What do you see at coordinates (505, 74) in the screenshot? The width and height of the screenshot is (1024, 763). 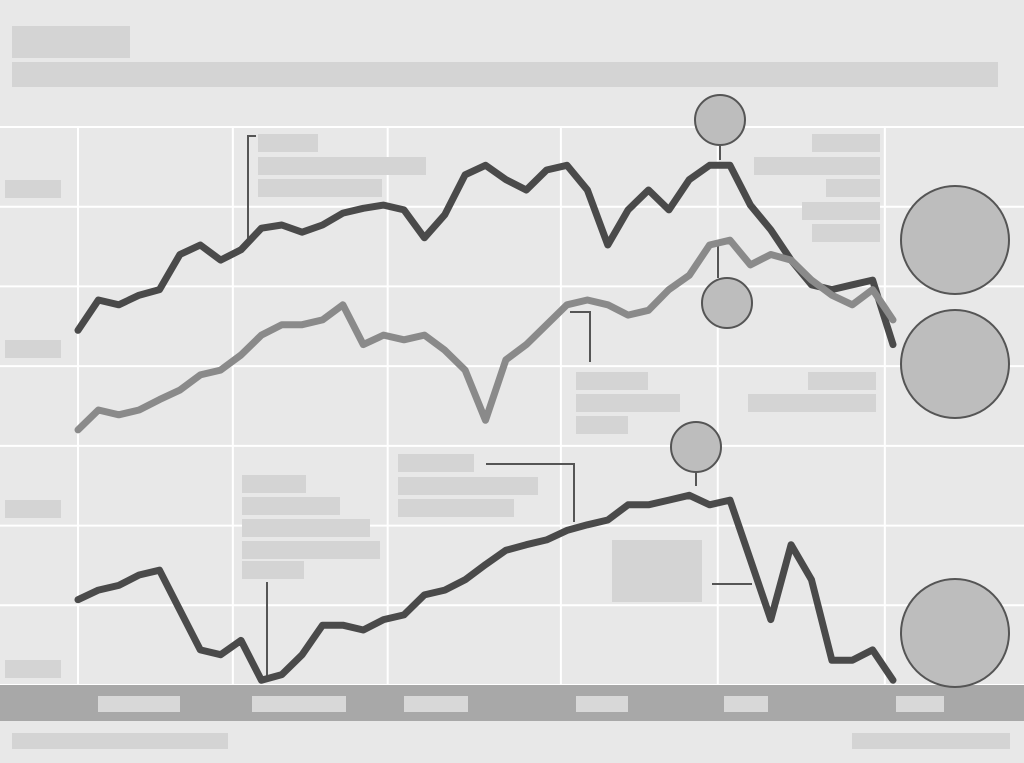 I see `subtitle-block` at bounding box center [505, 74].